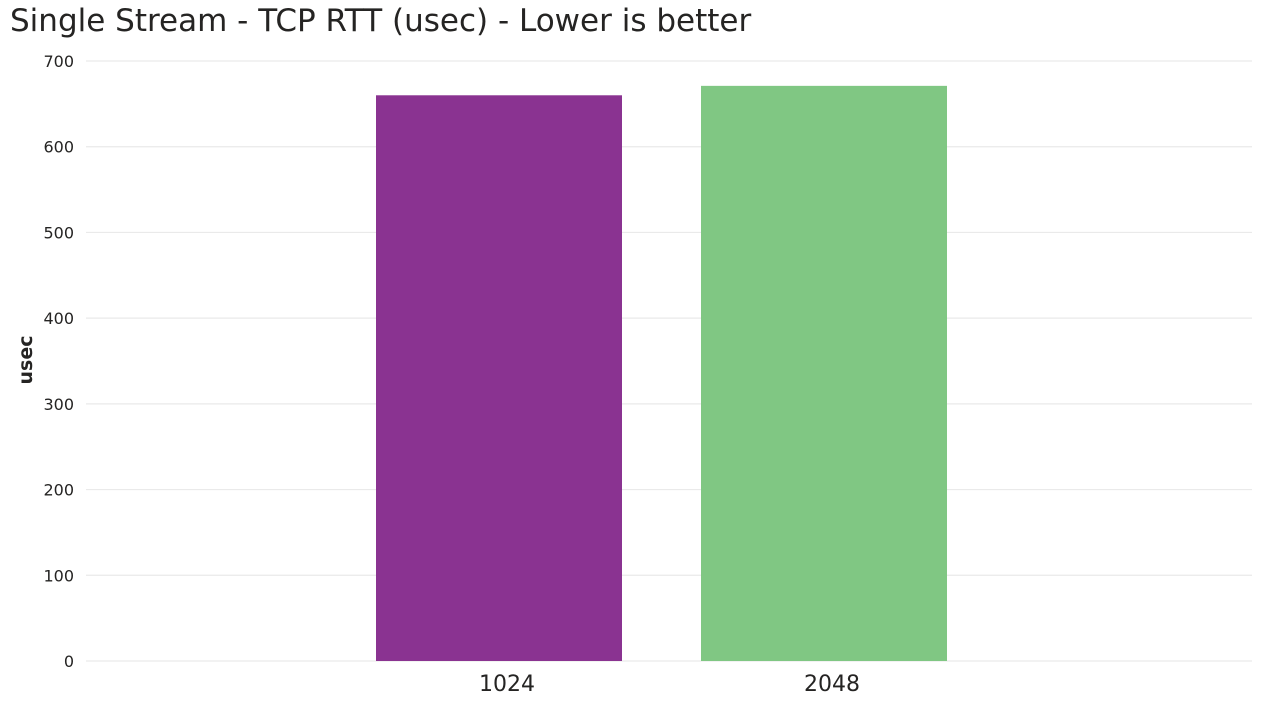  What do you see at coordinates (58, 61) in the screenshot?
I see `y-tick-label: 700` at bounding box center [58, 61].